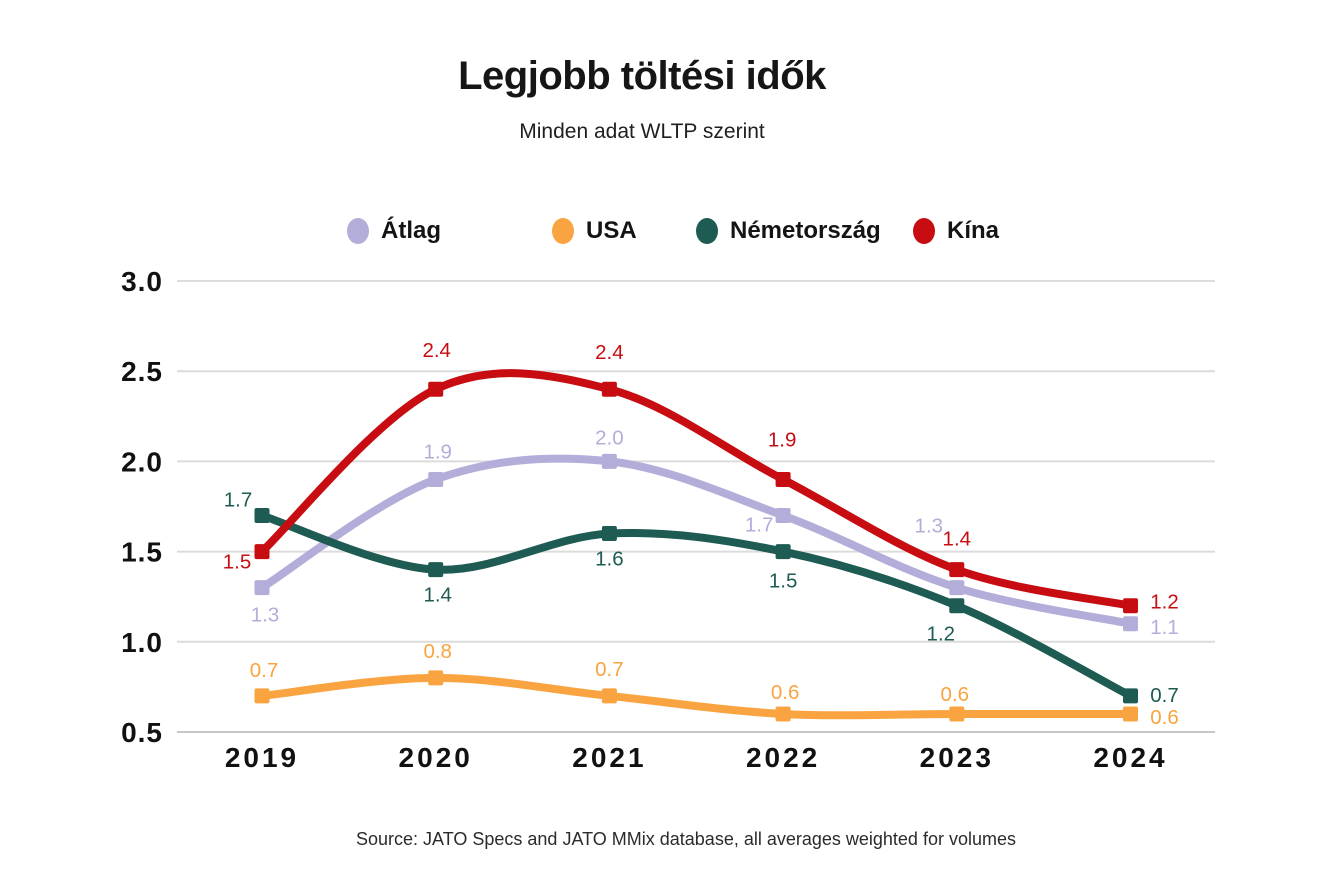 The height and width of the screenshot is (880, 1320). What do you see at coordinates (1130, 757) in the screenshot?
I see `x-tick-label: 2024` at bounding box center [1130, 757].